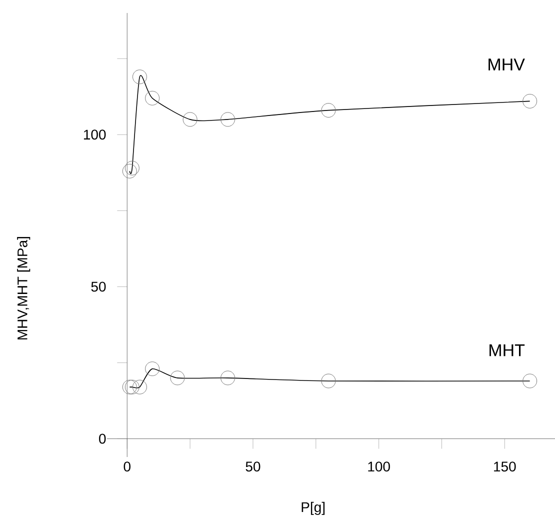 This screenshot has width=555, height=519. Describe the element at coordinates (506, 64) in the screenshot. I see `series-label: MHV` at that location.